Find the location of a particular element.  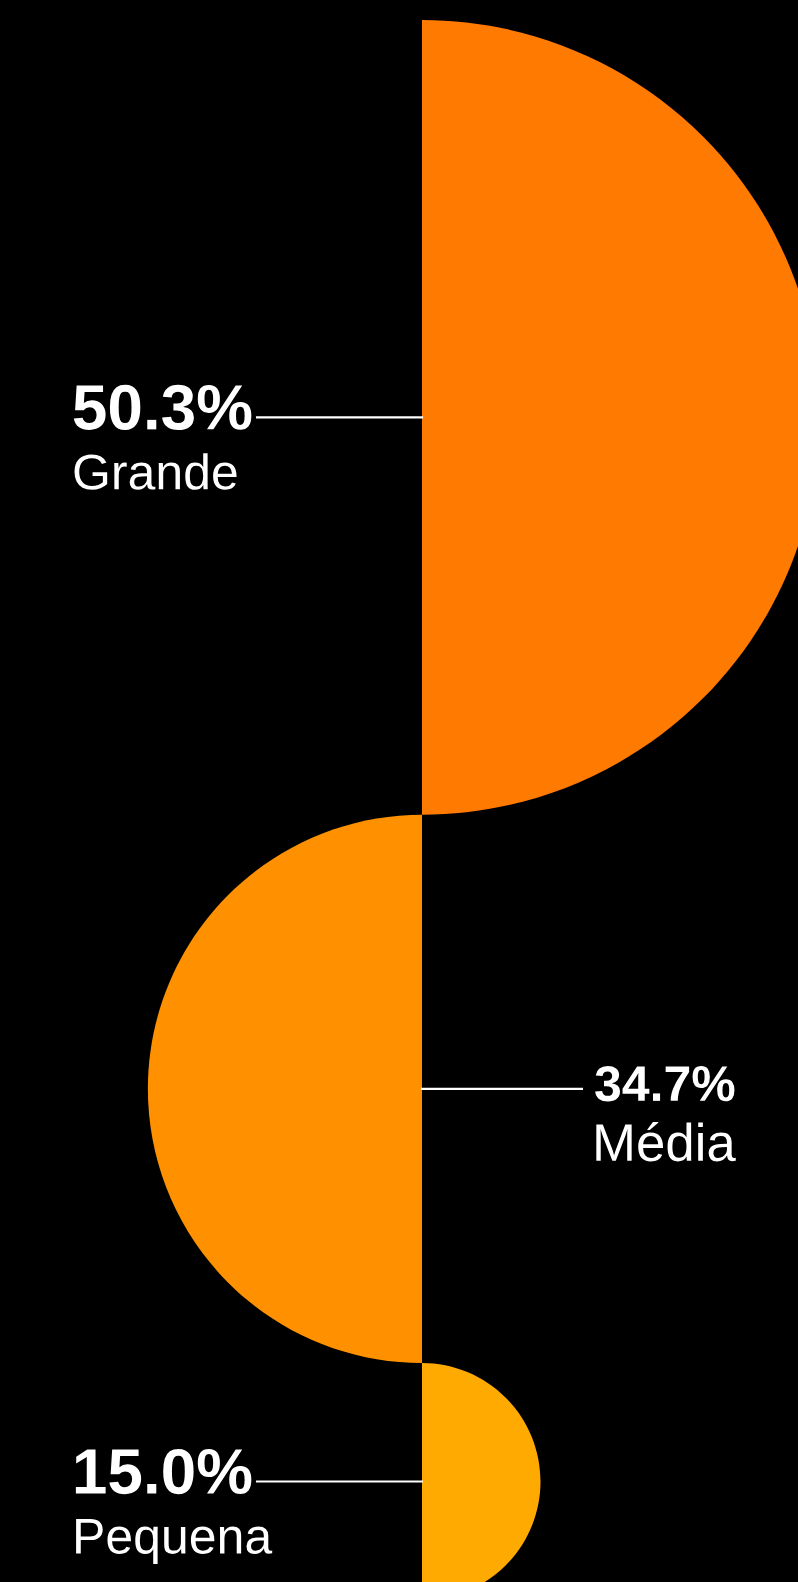

data-label: 15.0% is located at coordinates (163, 1471).